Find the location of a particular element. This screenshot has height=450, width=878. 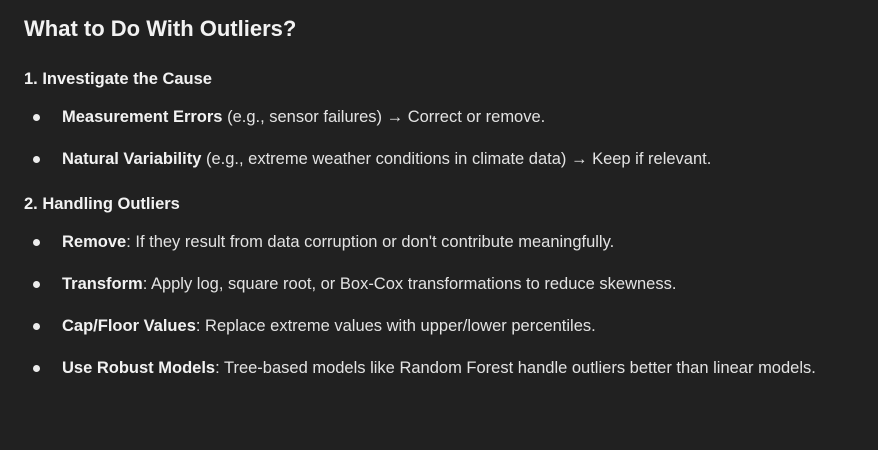

section-heading-handling: 2. Handling Outliers is located at coordinates (102, 204).